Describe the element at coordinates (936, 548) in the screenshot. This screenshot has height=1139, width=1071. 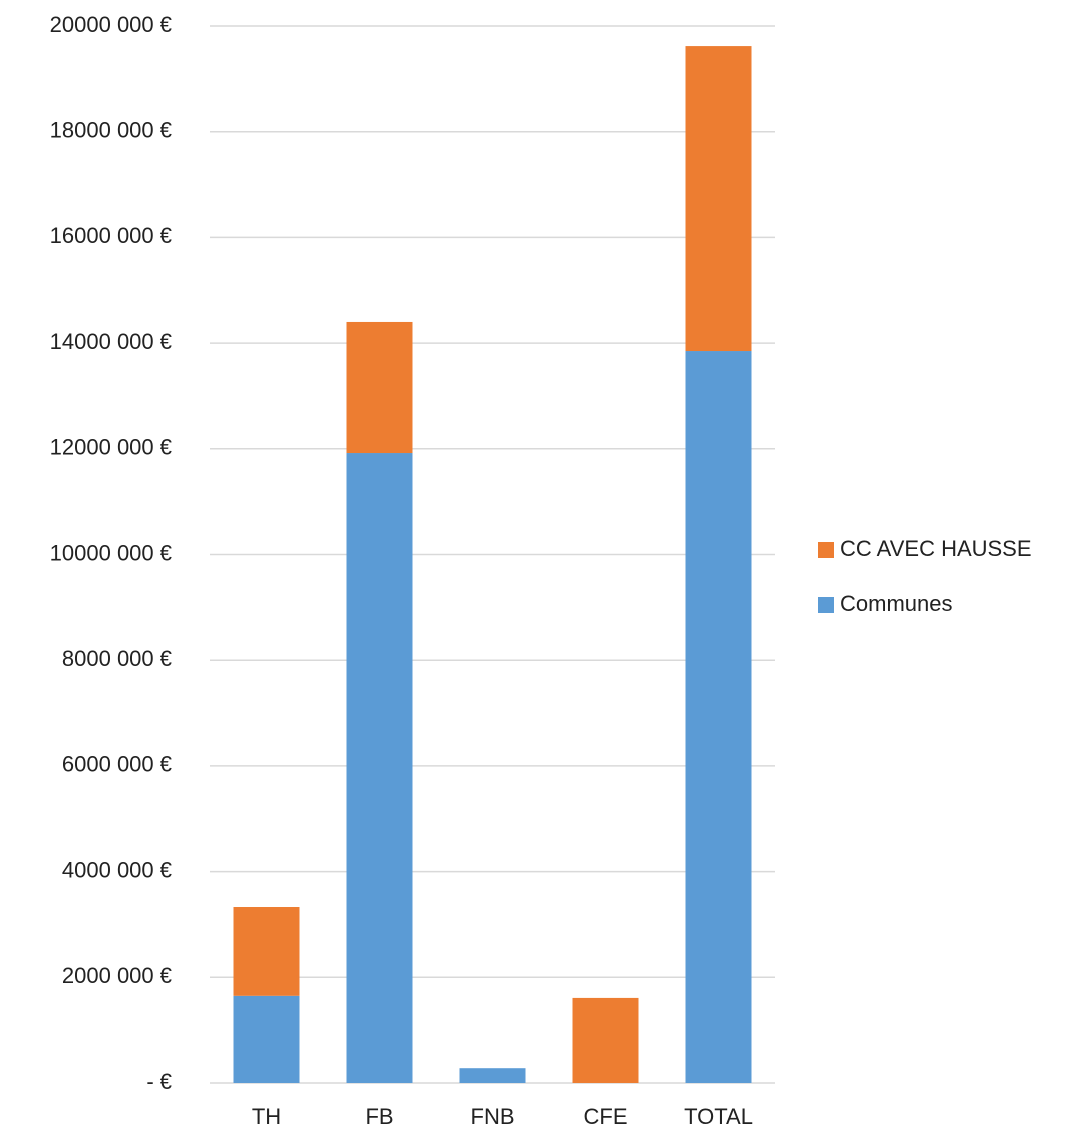
I see `legend-label: CC AVEC HAUSSE` at that location.